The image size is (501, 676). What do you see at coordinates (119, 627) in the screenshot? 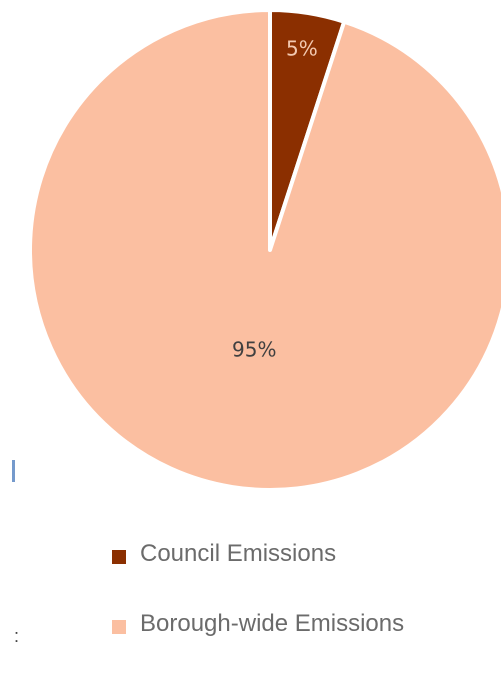
I see `legend-swatch-borough` at bounding box center [119, 627].